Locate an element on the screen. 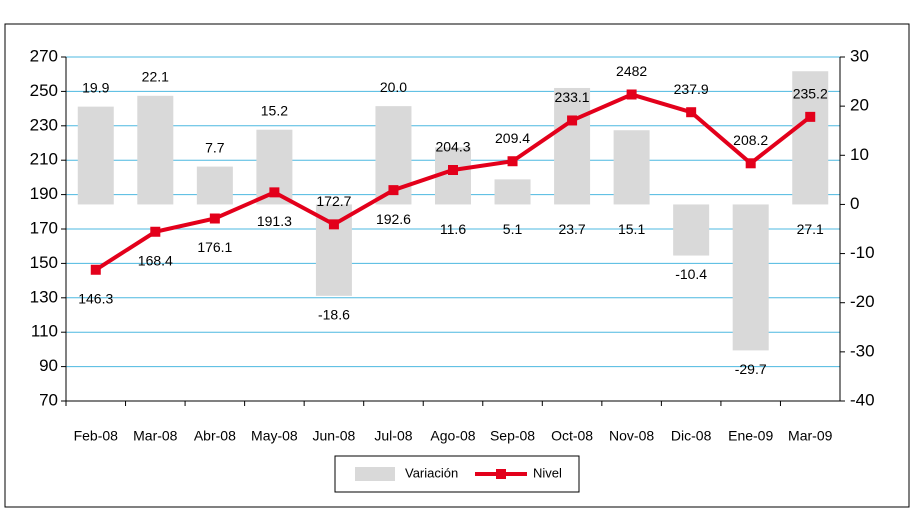 This screenshot has height=517, width=916. bar-value-label: 19.9 is located at coordinates (95, 87).